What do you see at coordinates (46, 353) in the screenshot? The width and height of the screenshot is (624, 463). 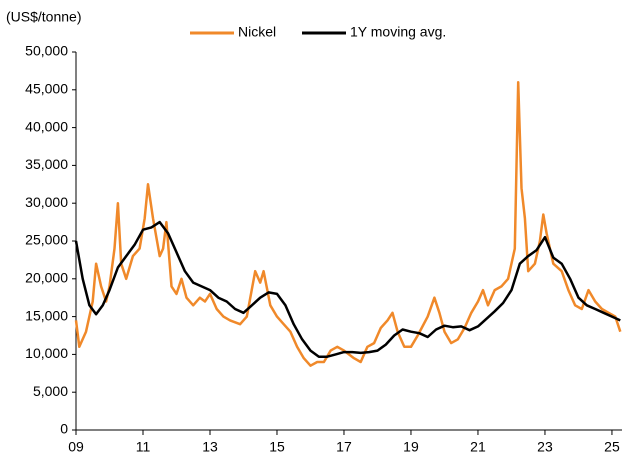 I see `y-tick-label: 10,000` at bounding box center [46, 353].